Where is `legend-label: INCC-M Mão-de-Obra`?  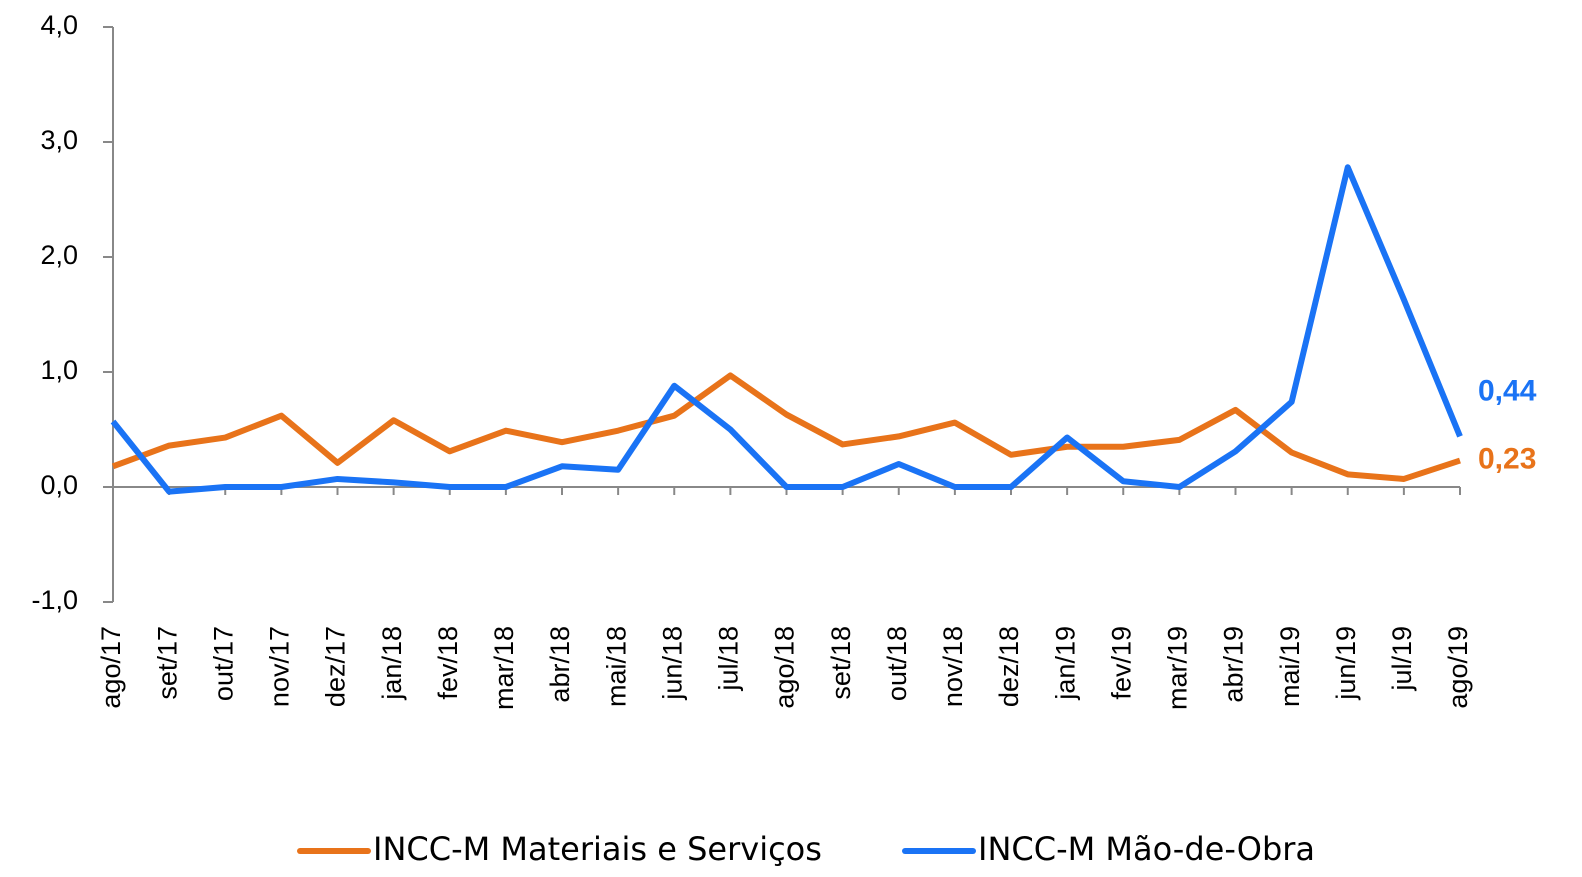 legend-label: INCC-M Mão-de-Obra is located at coordinates (1146, 849).